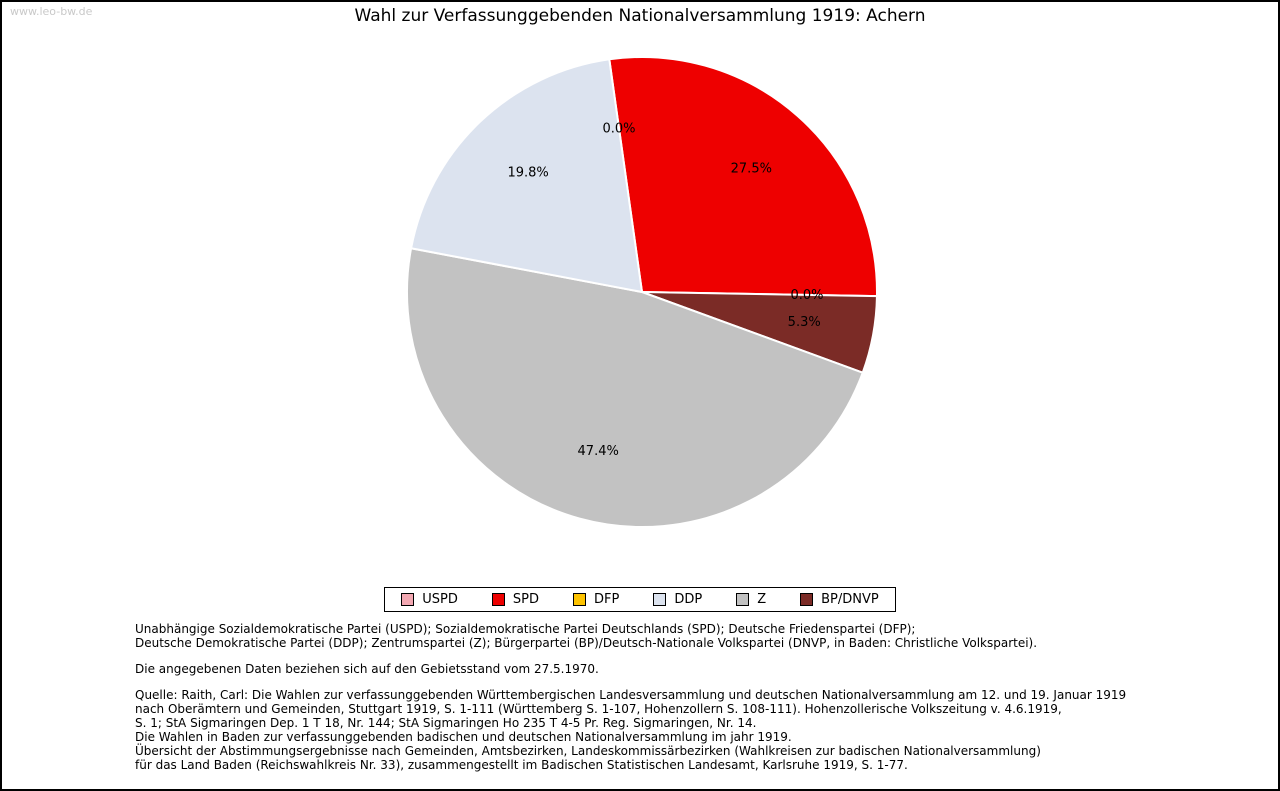  I want to click on legend-box: USPD SPD DFP DDP Z BP/DNVP, so click(640, 599).